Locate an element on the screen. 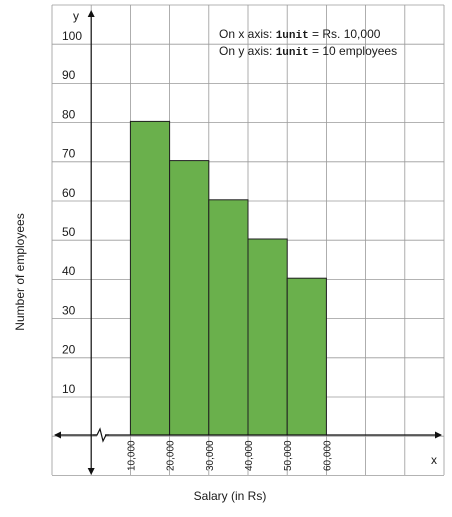 This screenshot has width=452, height=517. y-tick-labels: 10 20 30 40 50 60 70 80 90 100 is located at coordinates (72, 212).